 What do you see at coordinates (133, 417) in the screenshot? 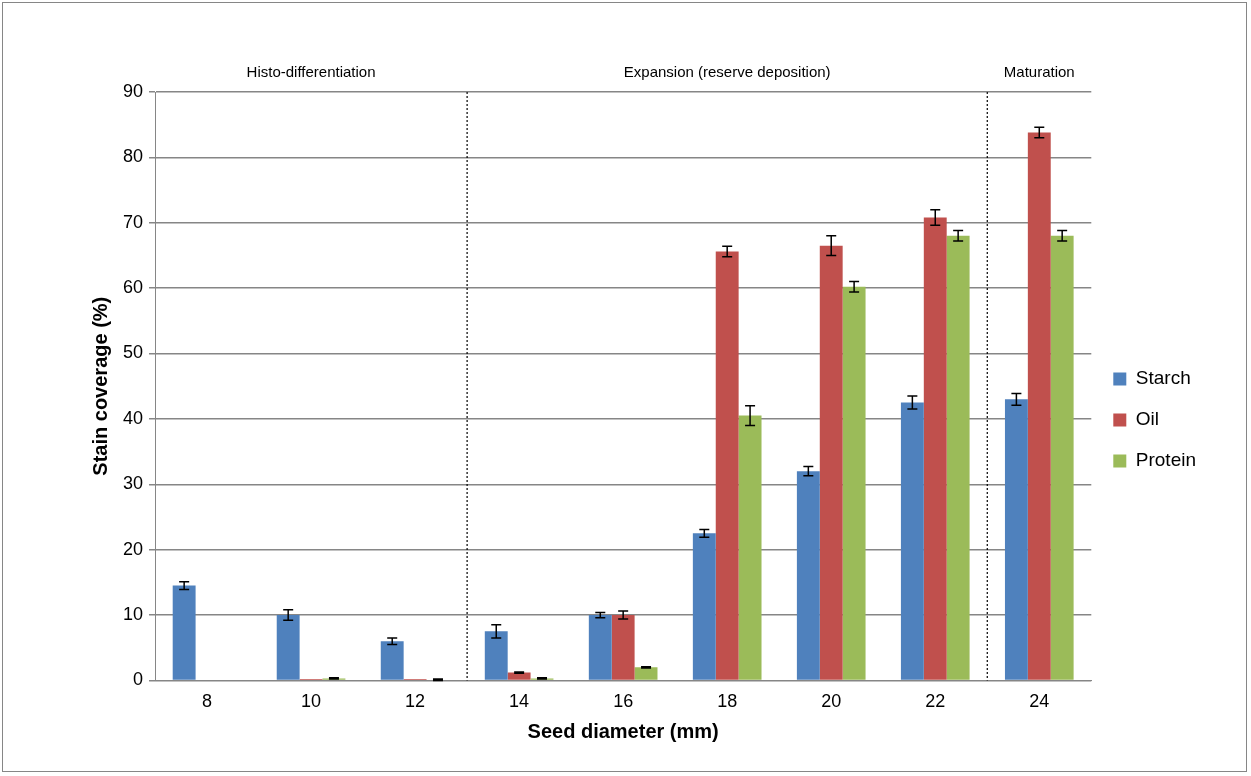
I see `y-tick-label: 40` at bounding box center [133, 417].